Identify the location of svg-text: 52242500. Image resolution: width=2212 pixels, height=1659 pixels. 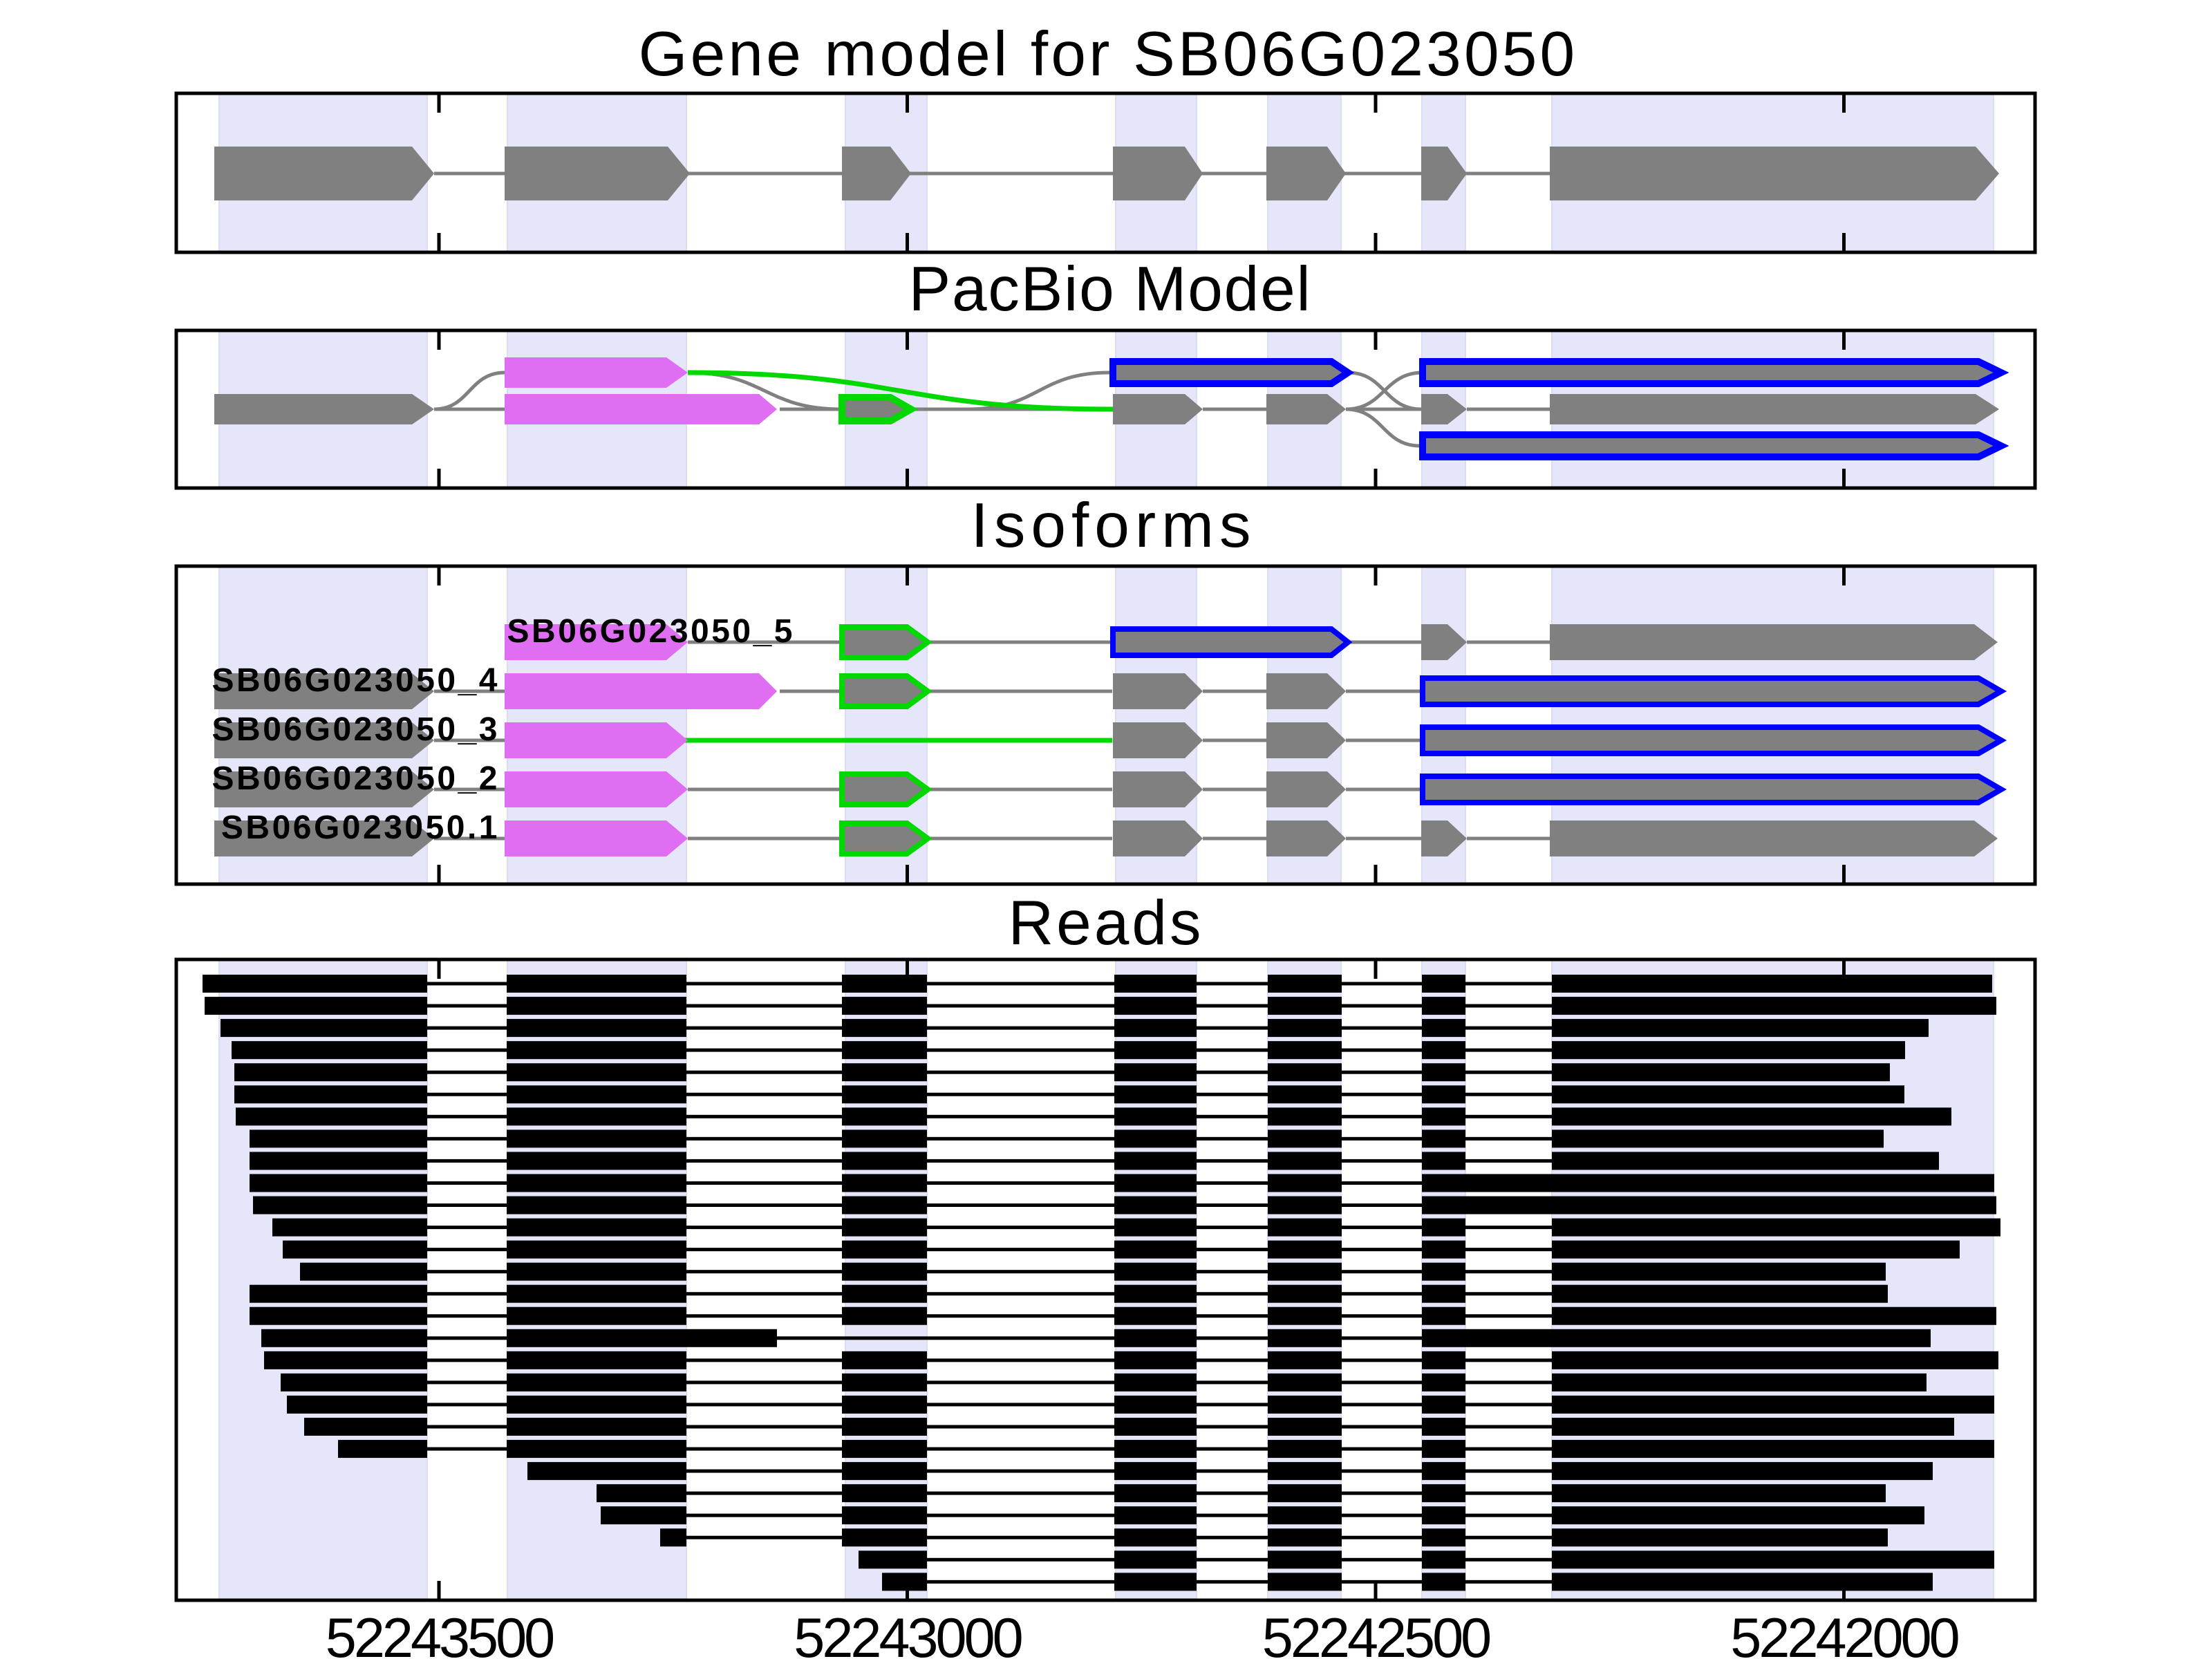
(1376, 1633).